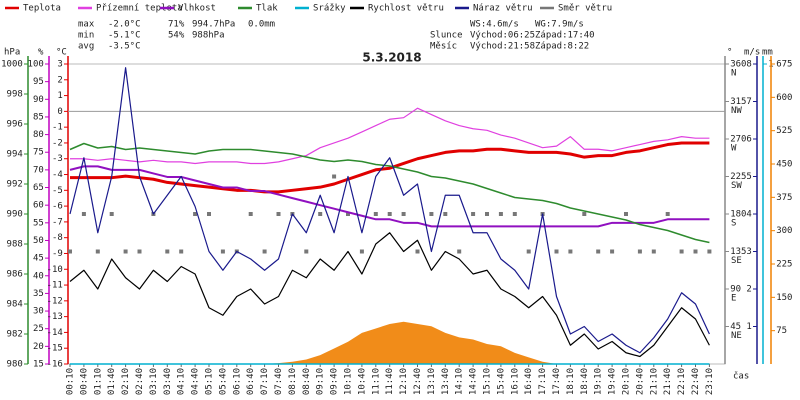 The image size is (800, 400). What do you see at coordinates (784, 165) in the screenshot?
I see `y-tick-label: 450` at bounding box center [784, 165].